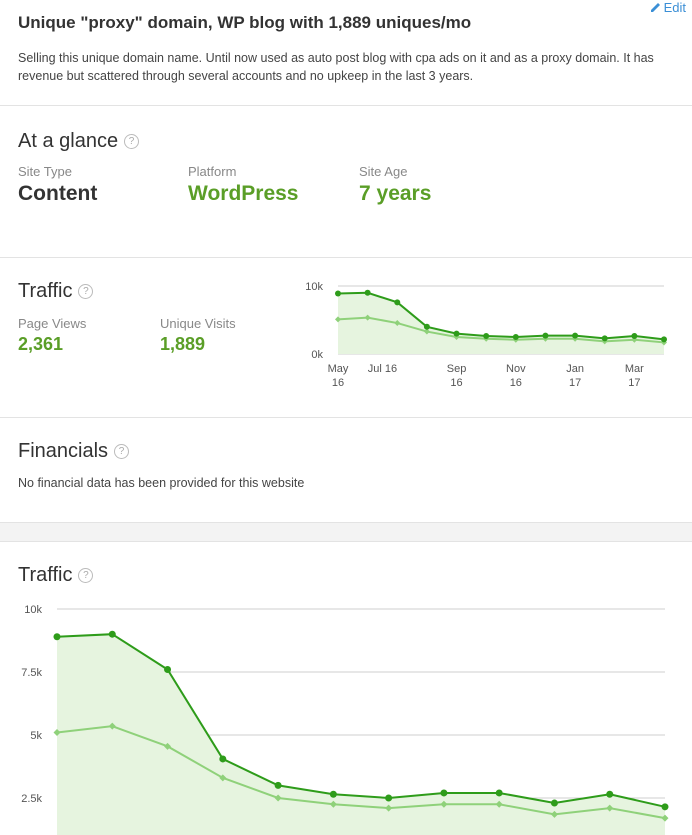  I want to click on site-type-value: Content, so click(58, 193).